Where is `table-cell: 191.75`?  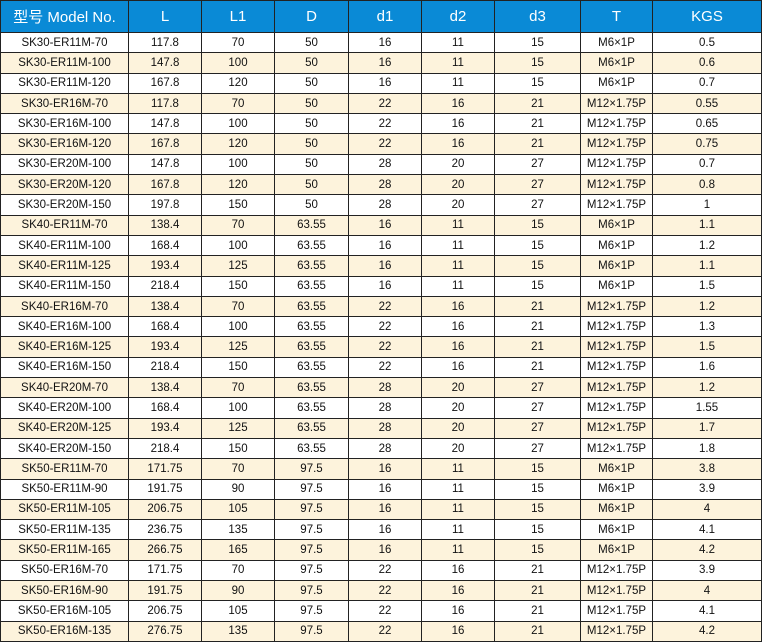 table-cell: 191.75 is located at coordinates (165, 489).